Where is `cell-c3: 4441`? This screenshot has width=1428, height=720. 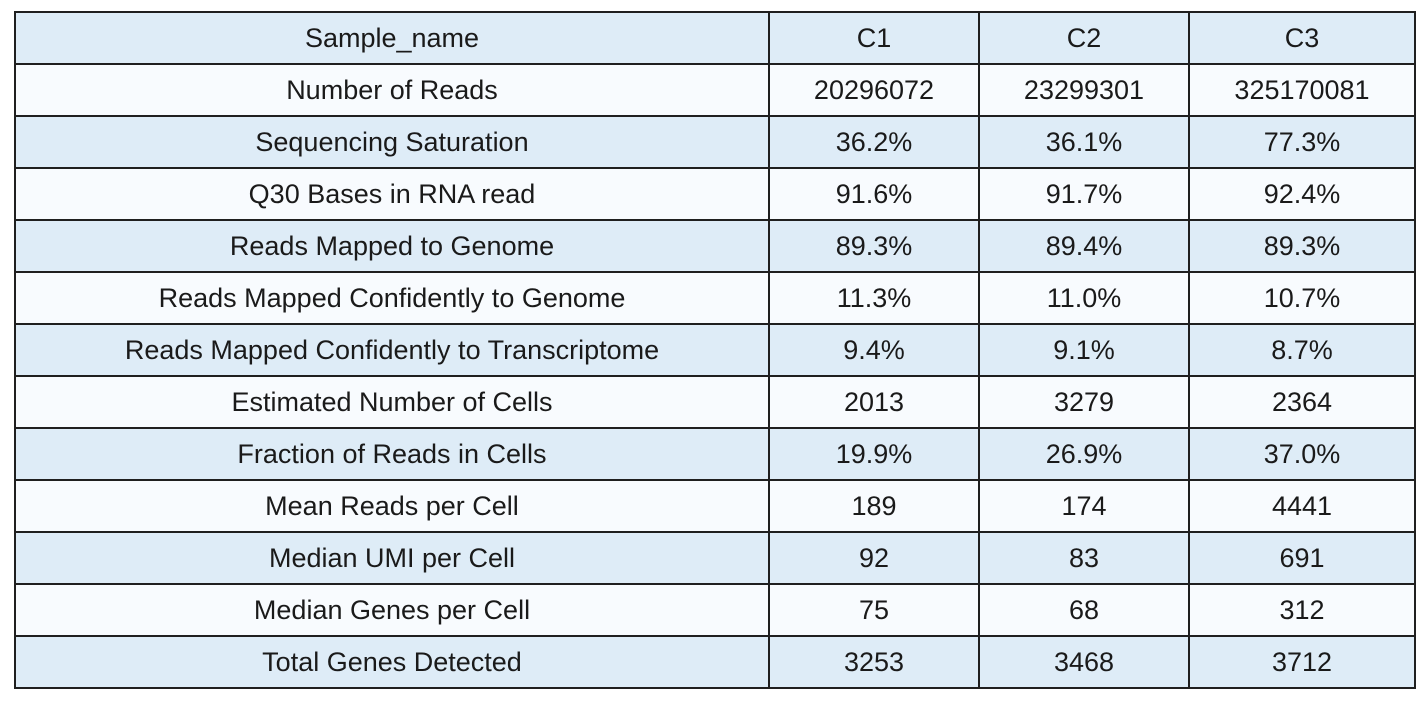
cell-c3: 4441 is located at coordinates (1302, 506).